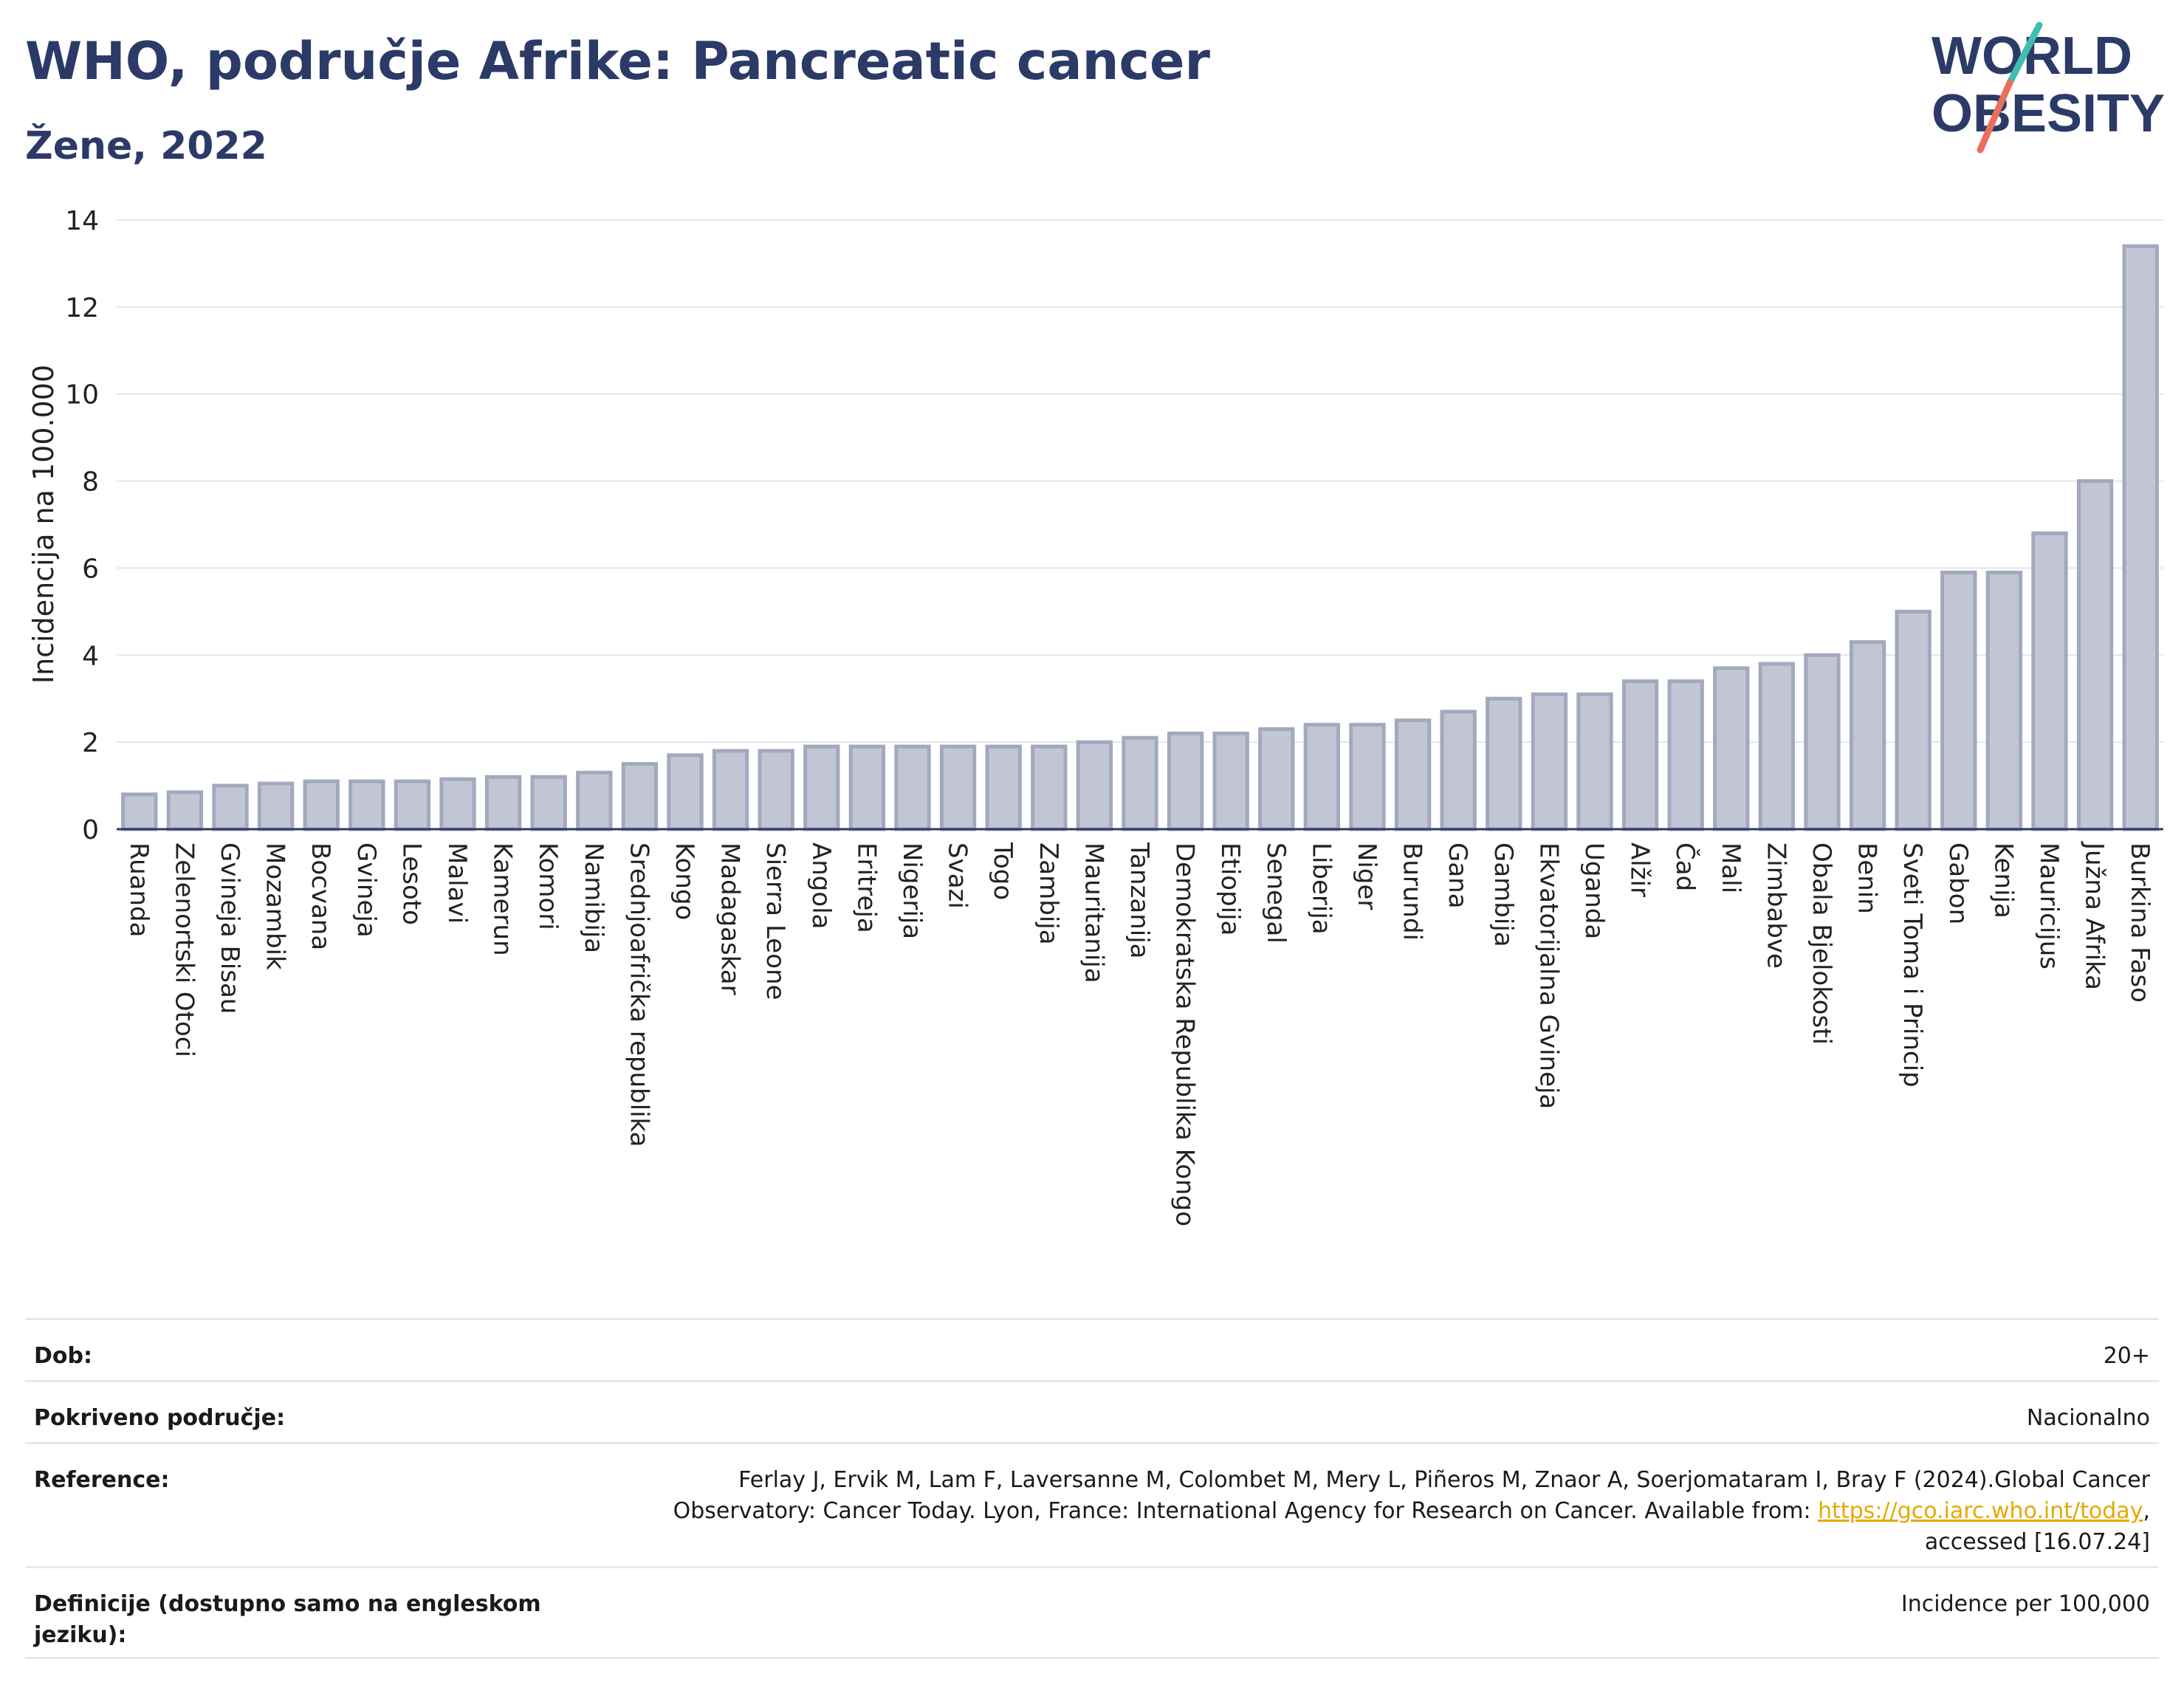 This screenshot has height=1696, width=2184. What do you see at coordinates (594, 898) in the screenshot?
I see `x-tick-label: Namibija` at bounding box center [594, 898].